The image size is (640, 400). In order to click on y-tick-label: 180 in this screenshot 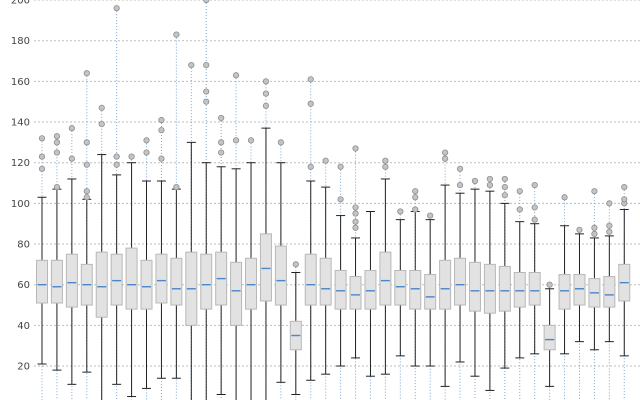, I will do `click(20, 41)`.